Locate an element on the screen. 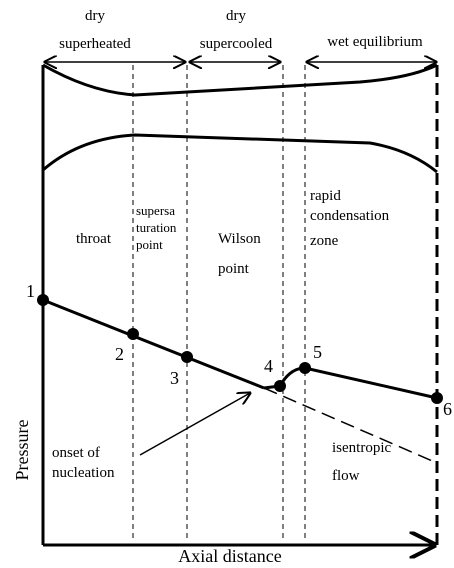 The image size is (454, 568). region-label: supersa is located at coordinates (155, 210).